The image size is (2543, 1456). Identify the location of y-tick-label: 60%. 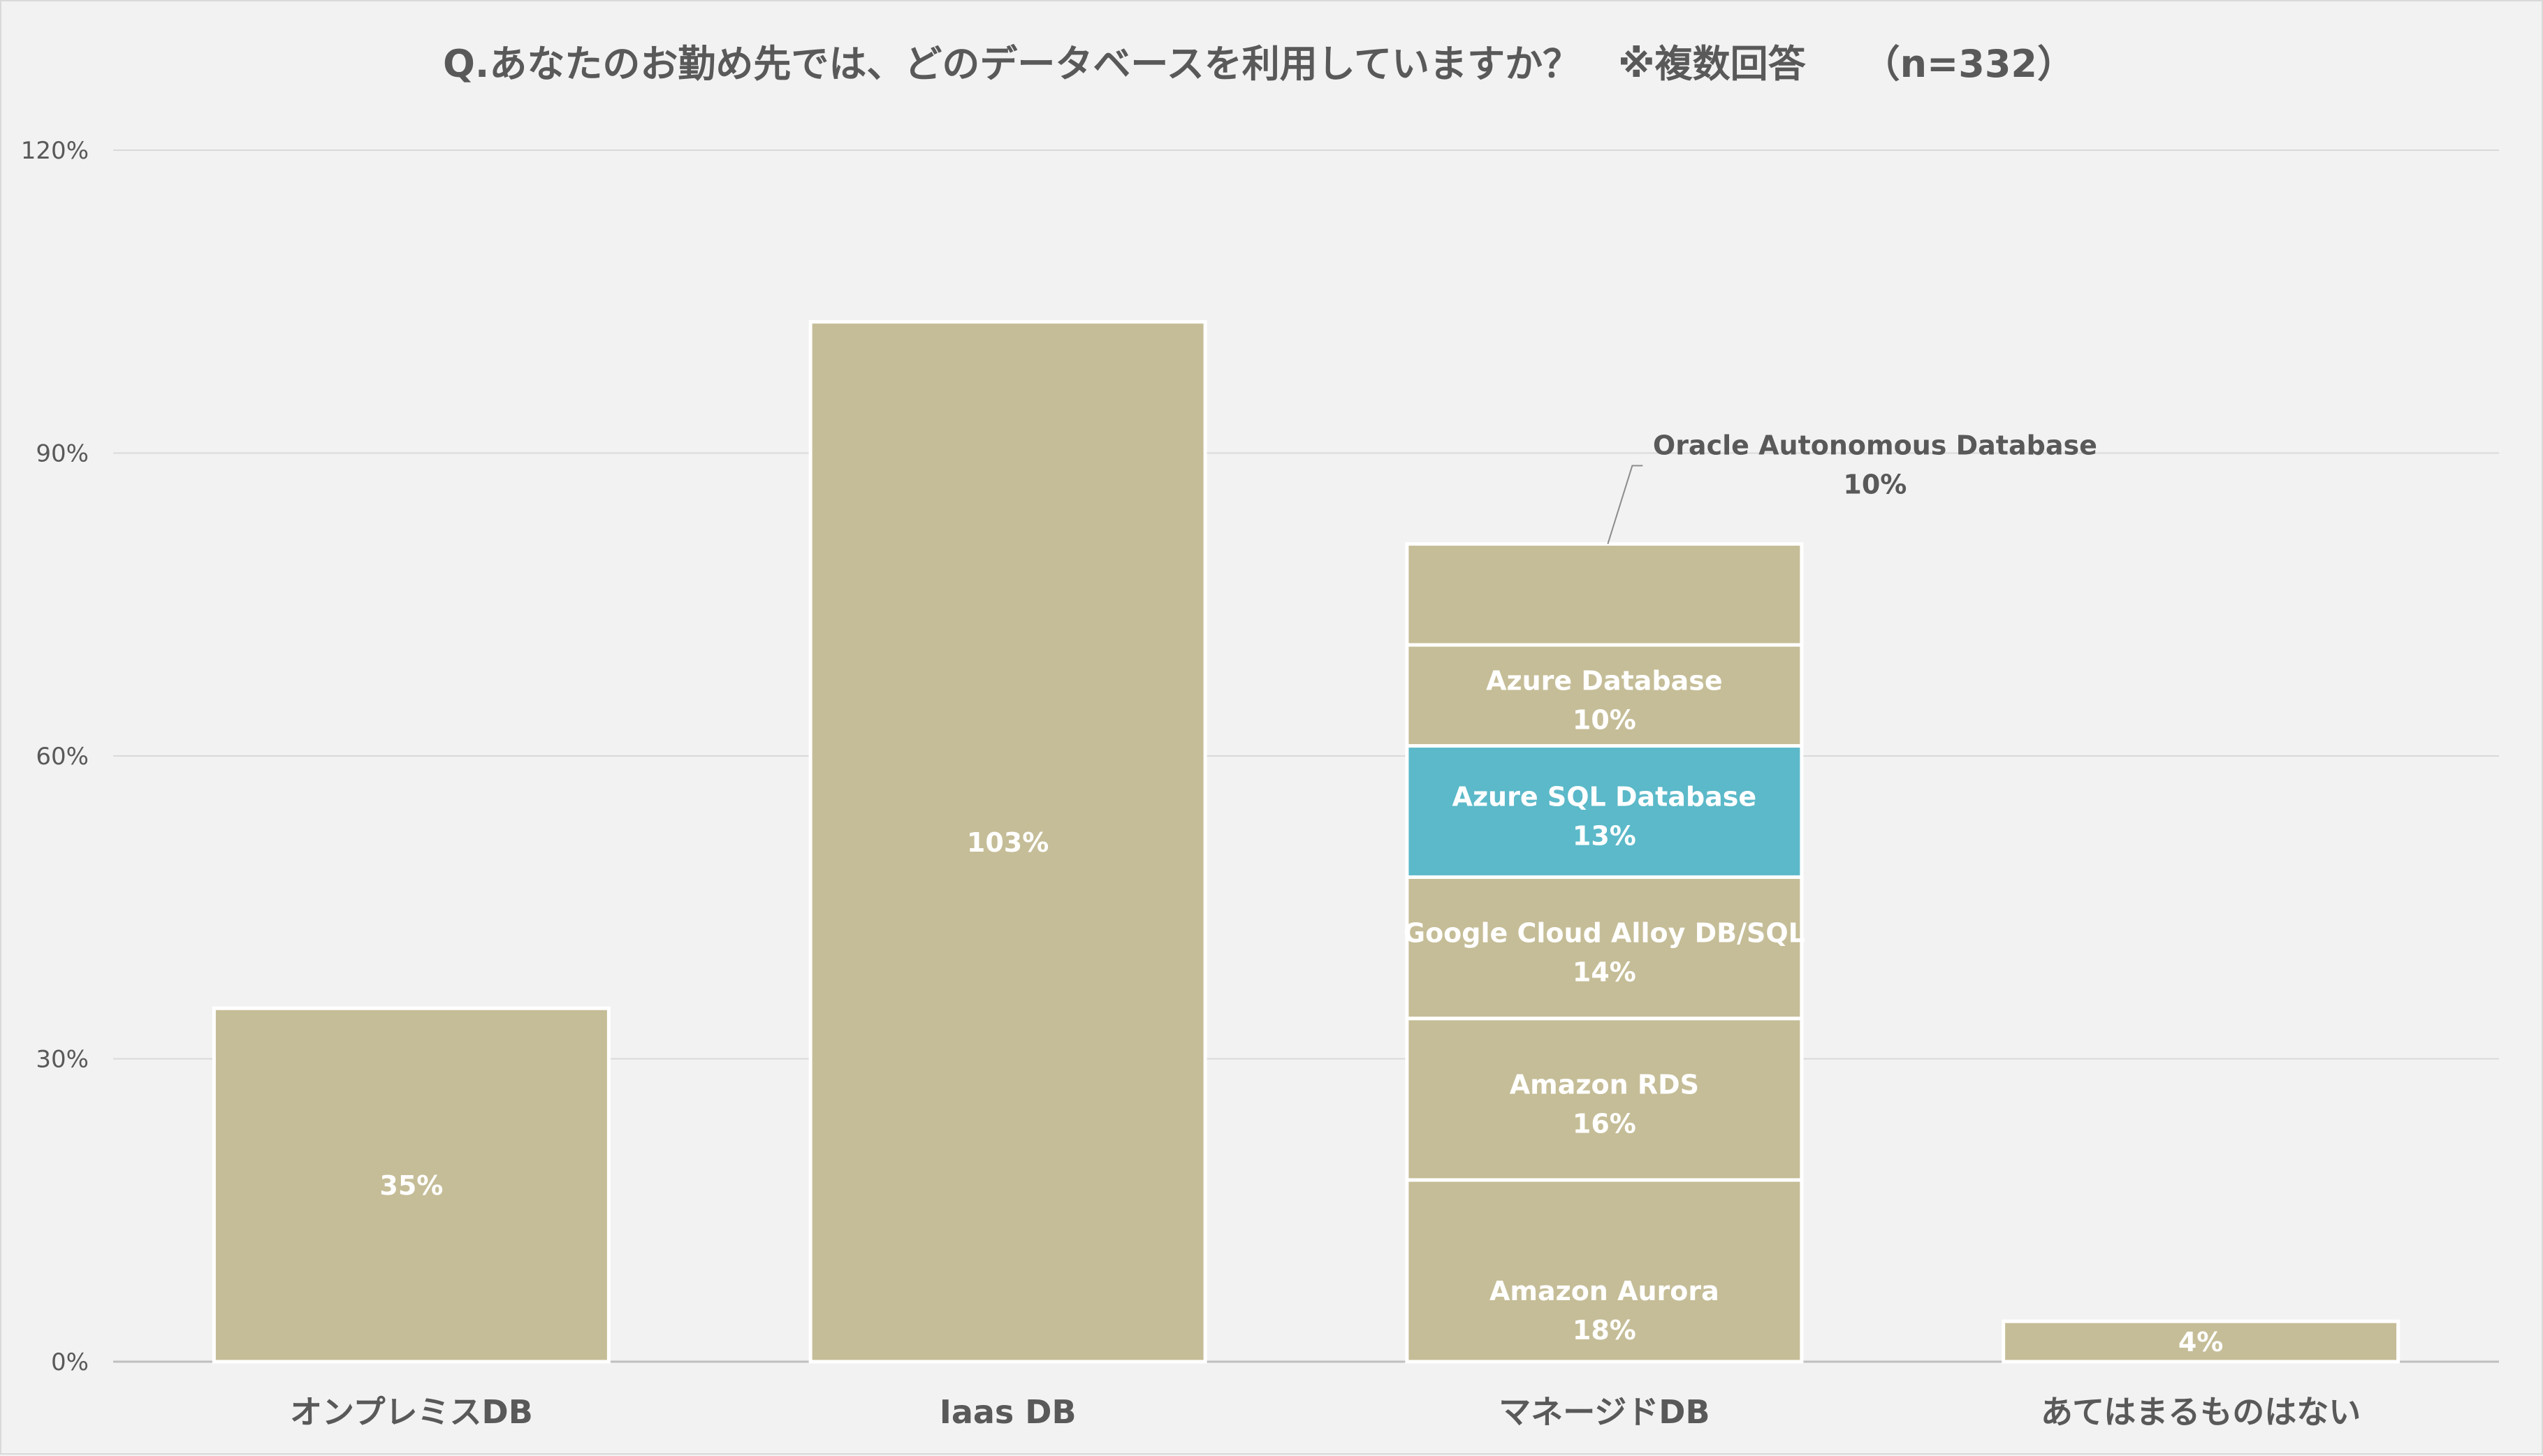
(62, 757).